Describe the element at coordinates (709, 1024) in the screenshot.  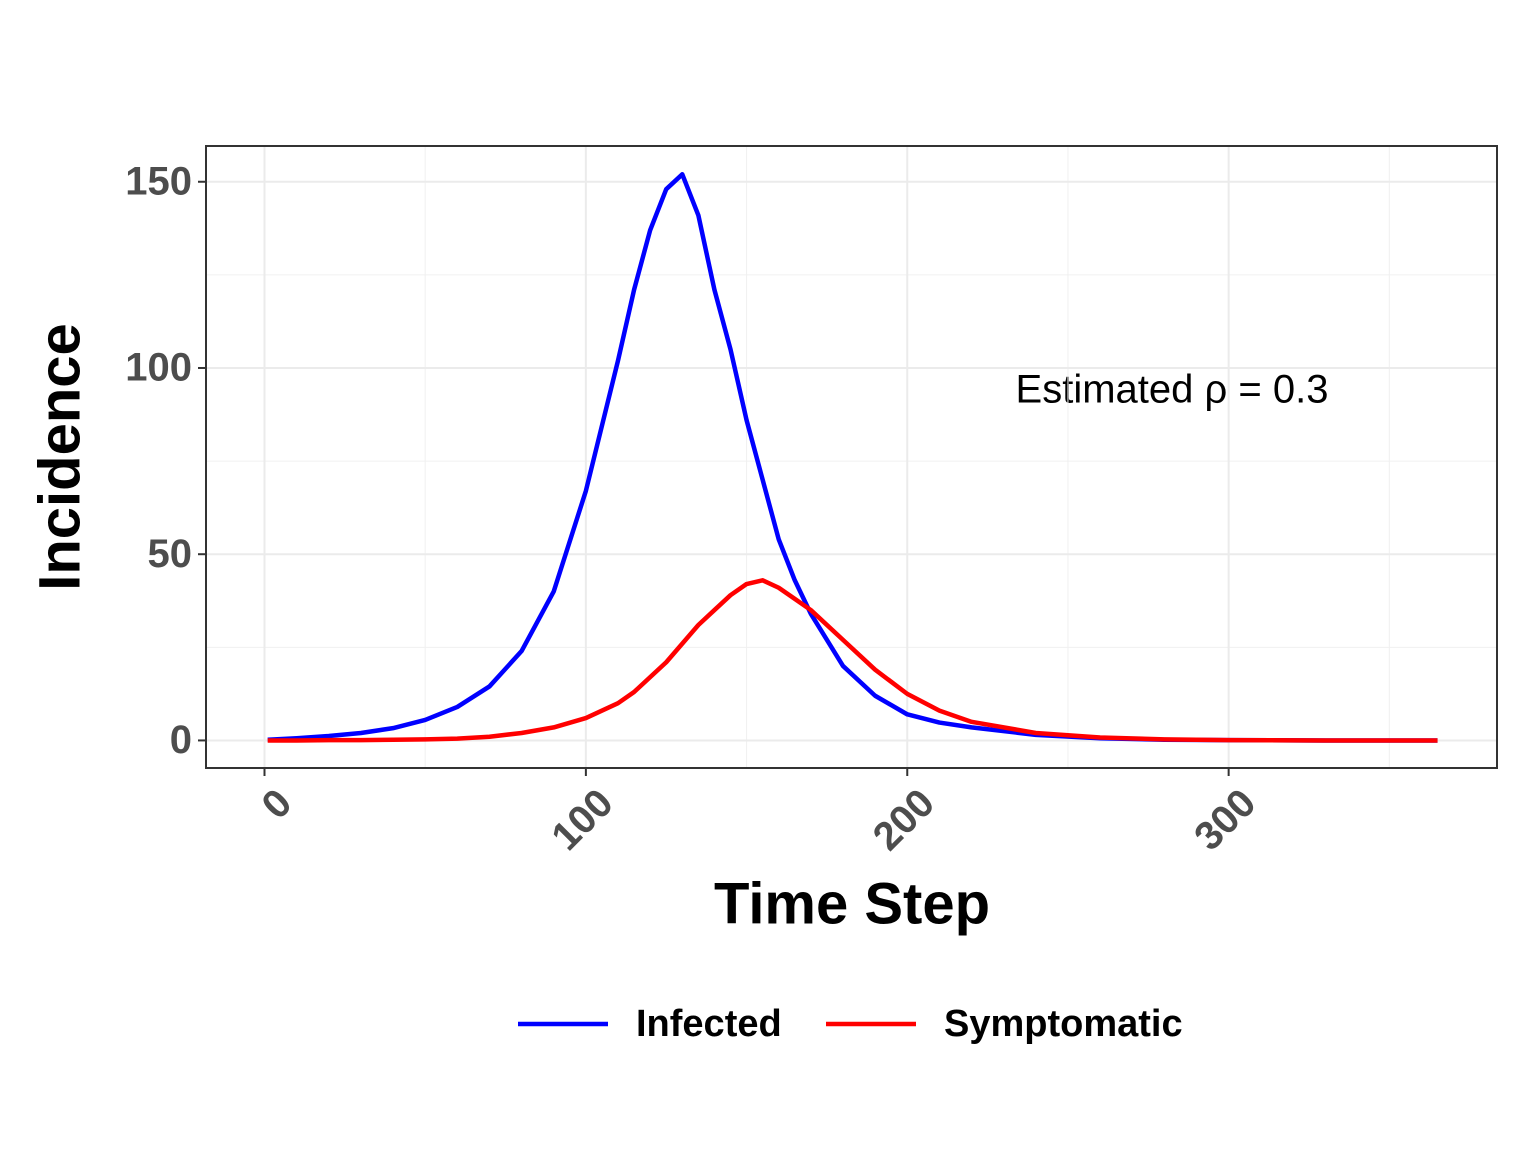
I see `legend-label: Infected` at that location.